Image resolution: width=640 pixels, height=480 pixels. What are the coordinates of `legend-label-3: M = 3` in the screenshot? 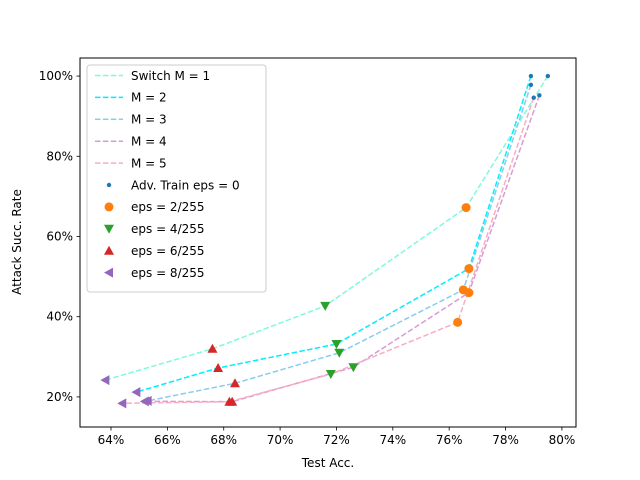 It's located at (149, 120).